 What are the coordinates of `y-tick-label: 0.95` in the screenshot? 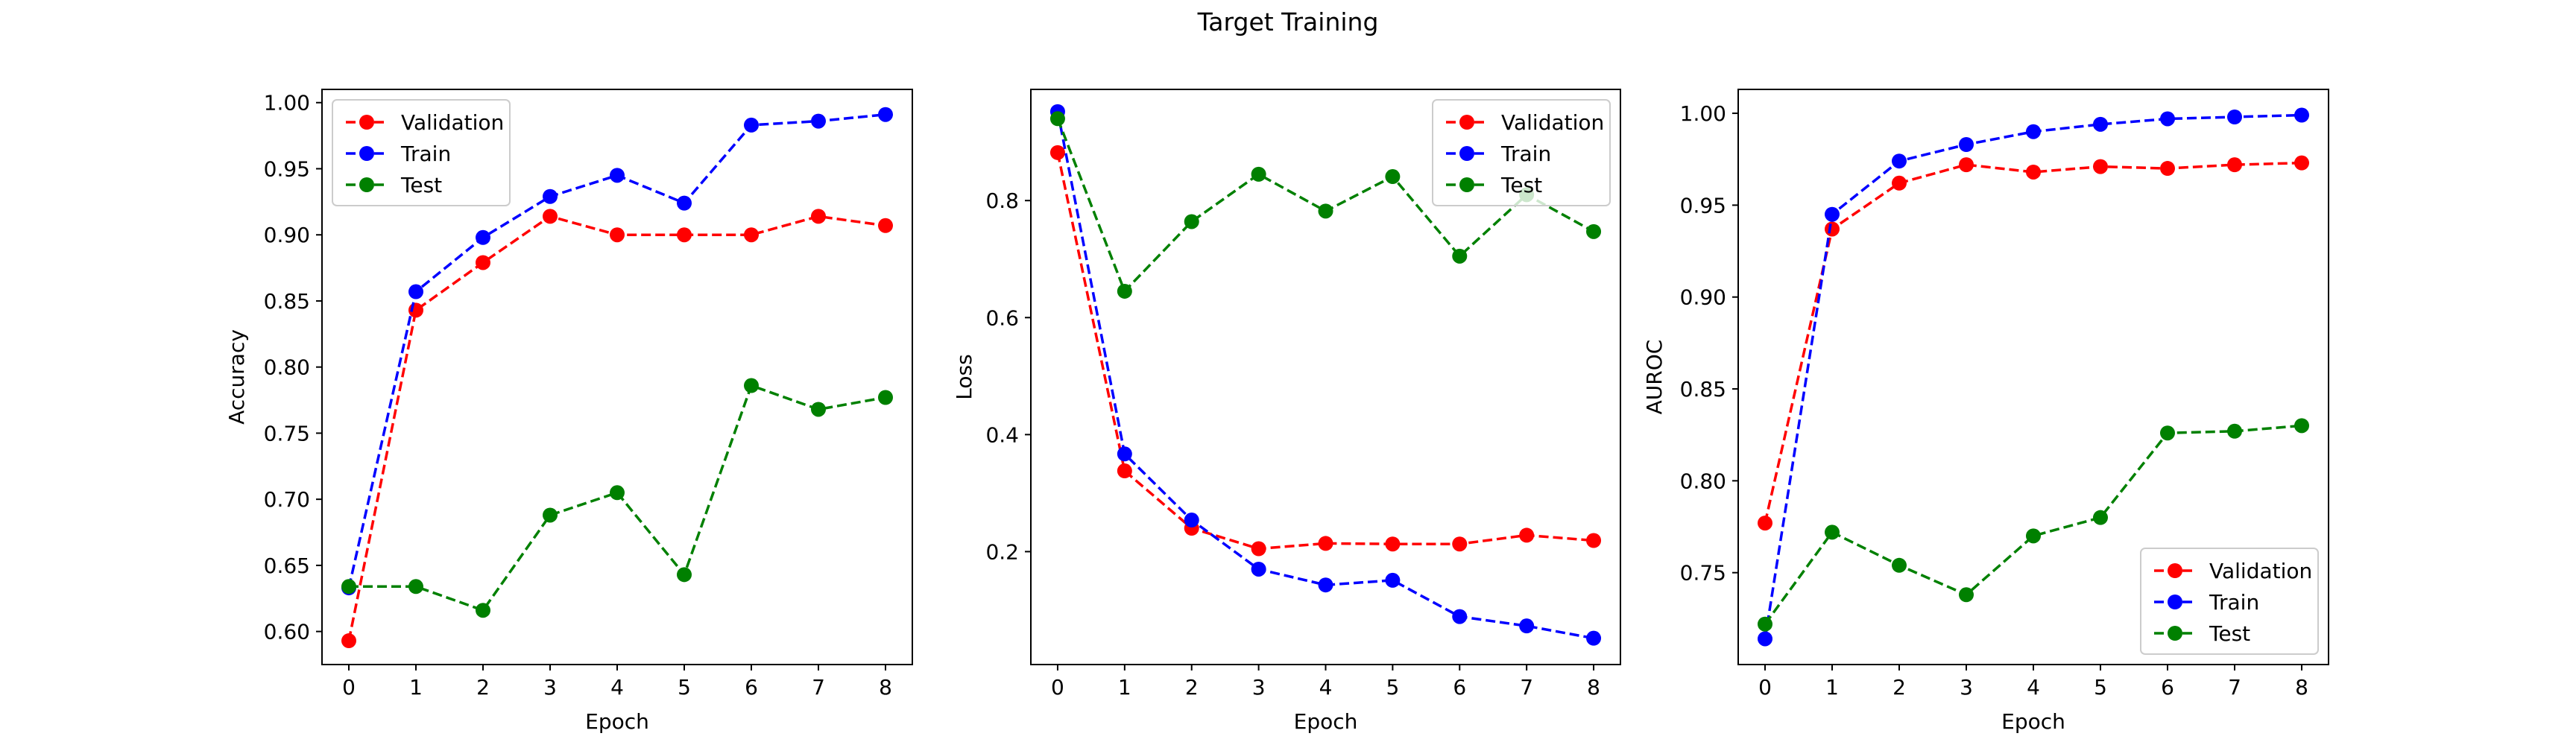 It's located at (287, 168).